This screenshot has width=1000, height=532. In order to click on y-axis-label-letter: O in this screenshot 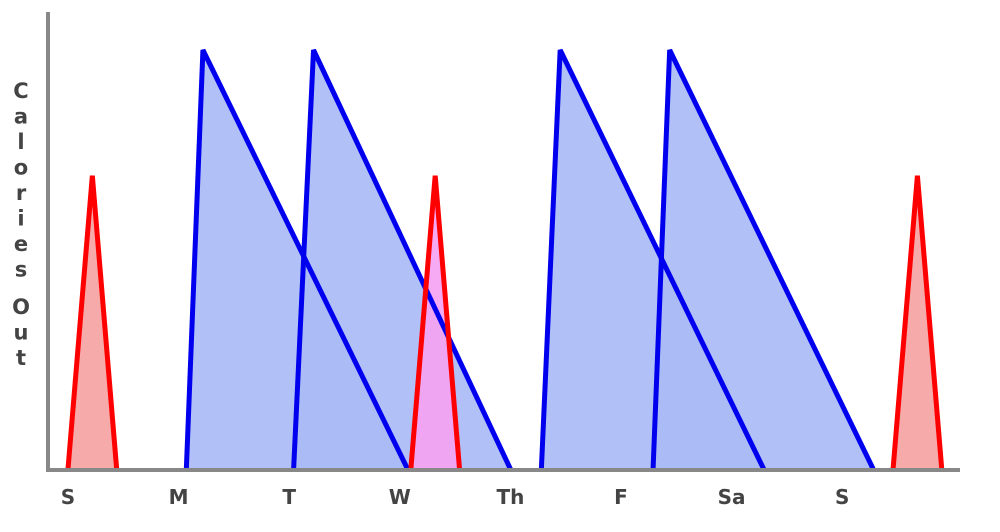, I will do `click(21, 307)`.